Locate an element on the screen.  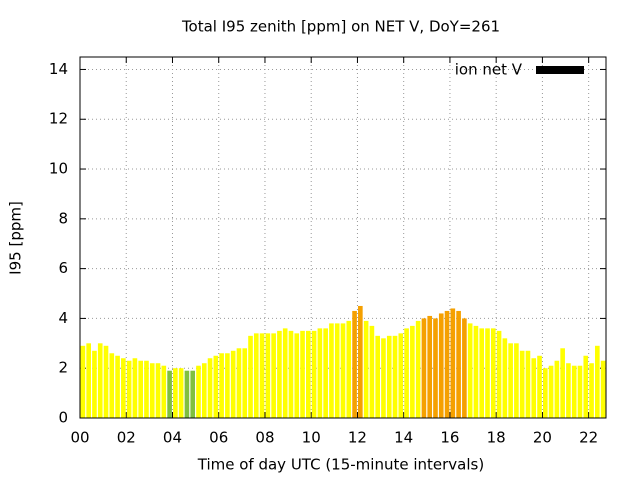
x-tick-label: 12 is located at coordinates (357, 438).